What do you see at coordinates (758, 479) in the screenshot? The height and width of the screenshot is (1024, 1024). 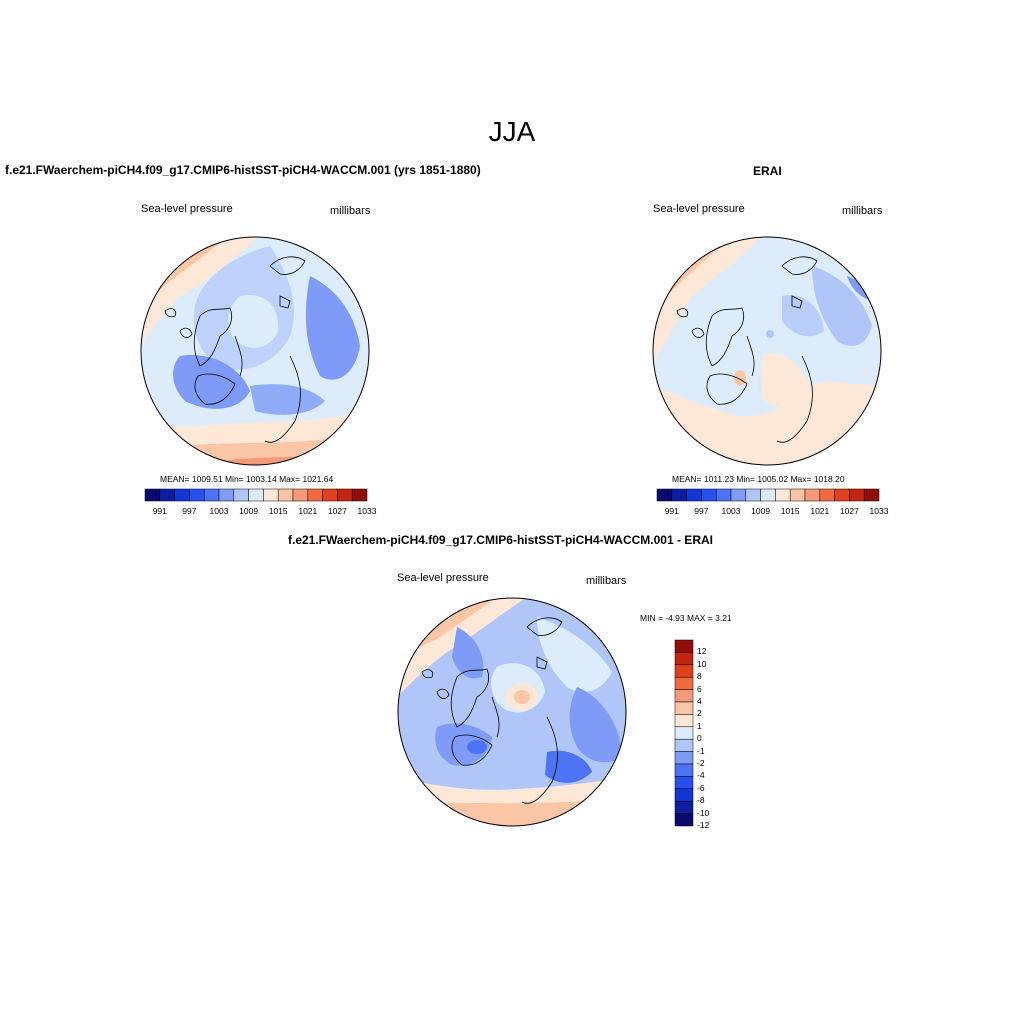 I see `obs-stats: MEAN= 1011.23 Min= 1005.02 Max= 1018.20` at bounding box center [758, 479].